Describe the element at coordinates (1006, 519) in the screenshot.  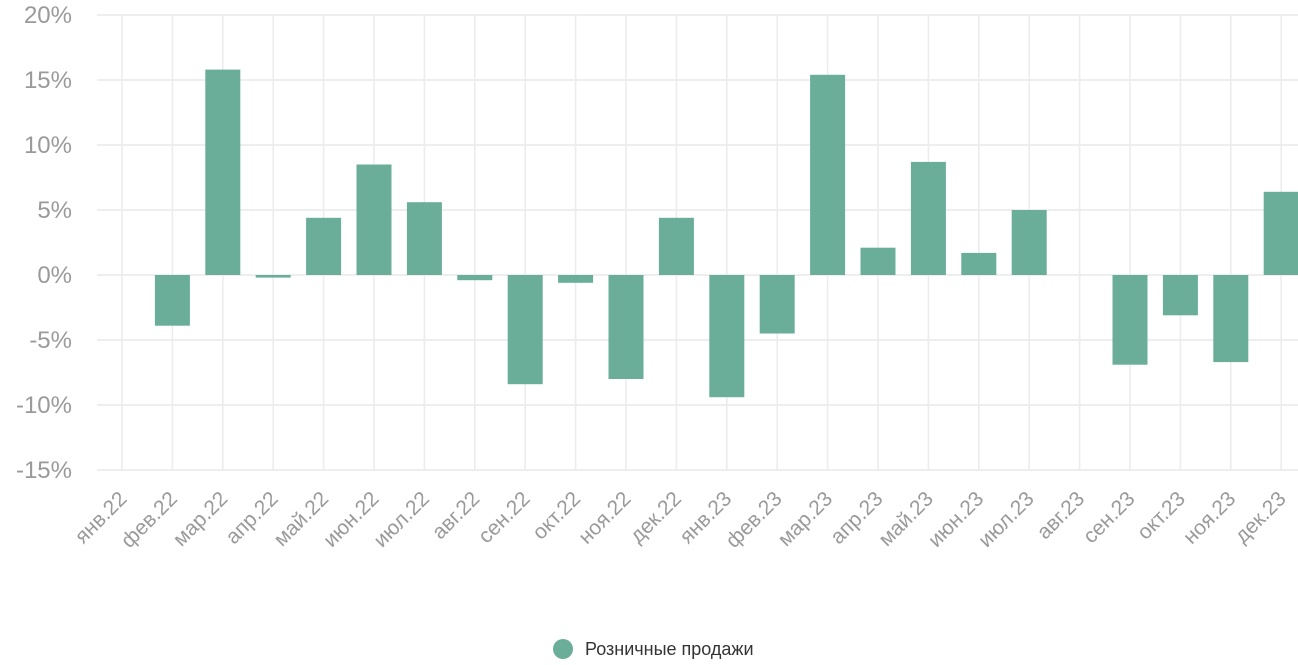
I see `x-tick-label: июл.23` at that location.